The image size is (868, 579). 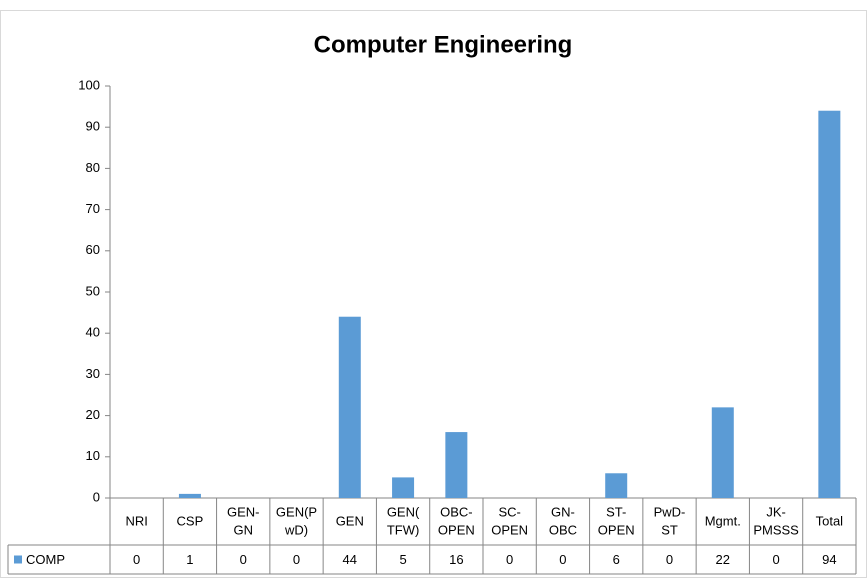 What do you see at coordinates (456, 559) in the screenshot?
I see `table-value: 16` at bounding box center [456, 559].